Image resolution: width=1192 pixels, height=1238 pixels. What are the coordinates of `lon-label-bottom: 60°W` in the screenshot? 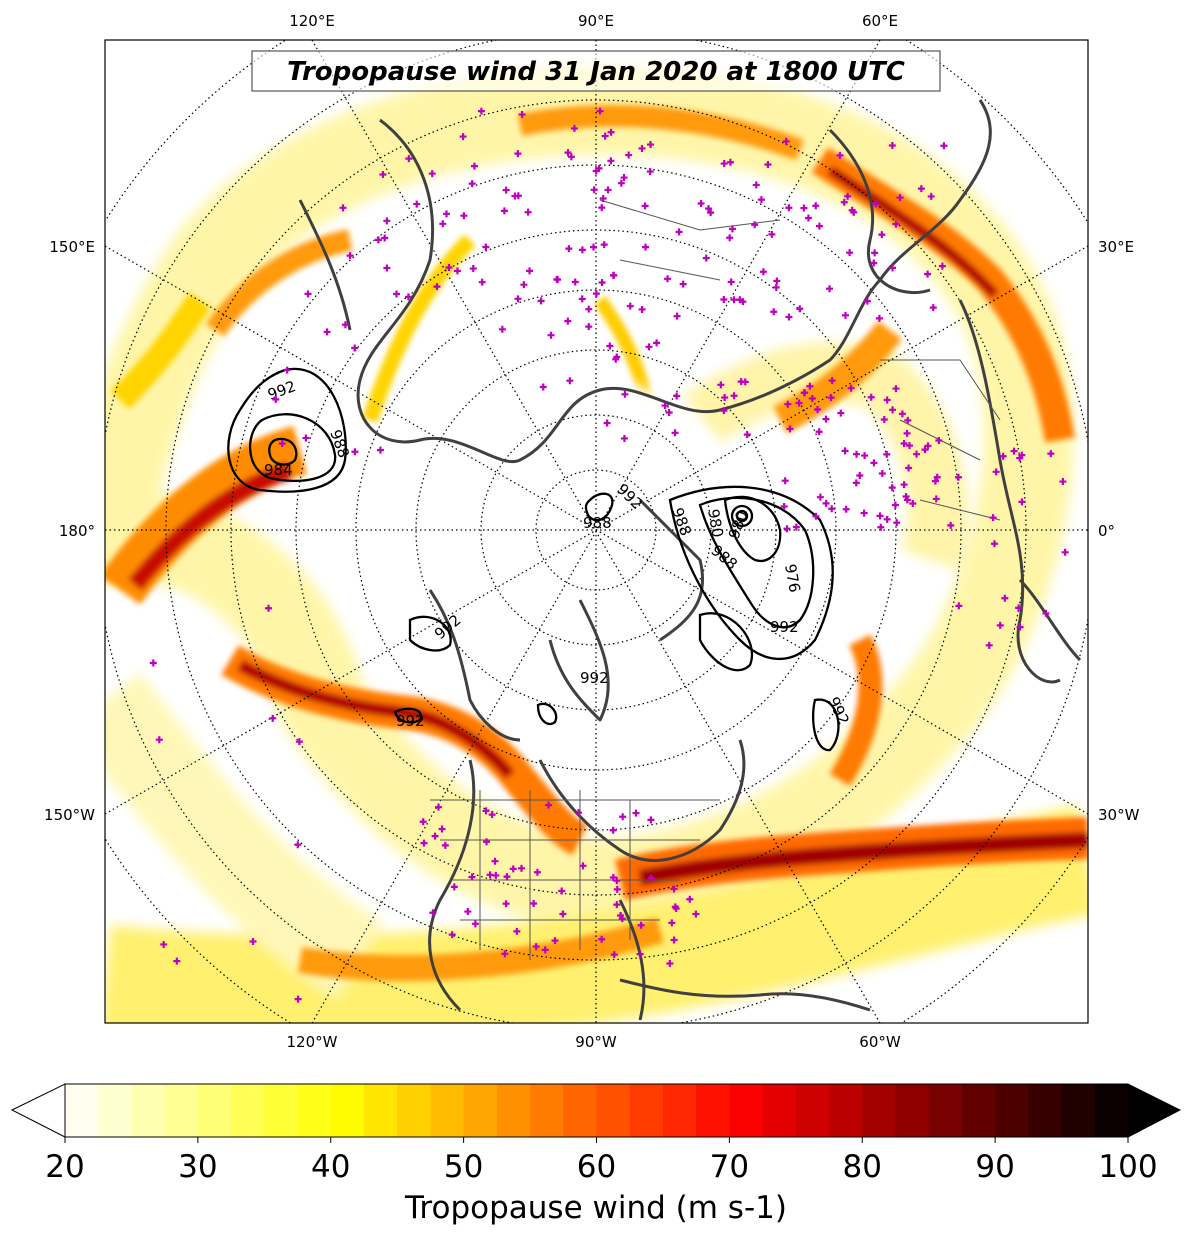 It's located at (880, 1042).